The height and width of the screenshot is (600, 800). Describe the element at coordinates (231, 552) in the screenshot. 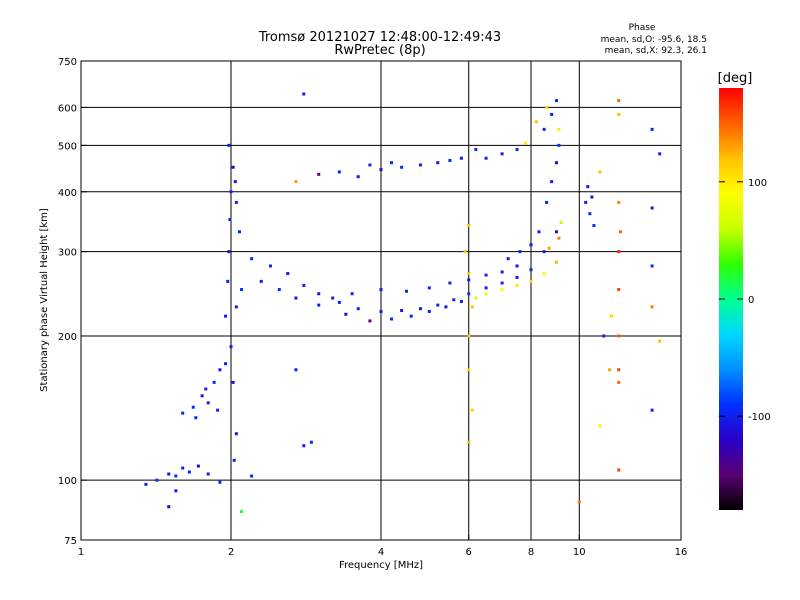

I see `x-tick-label: 2` at that location.